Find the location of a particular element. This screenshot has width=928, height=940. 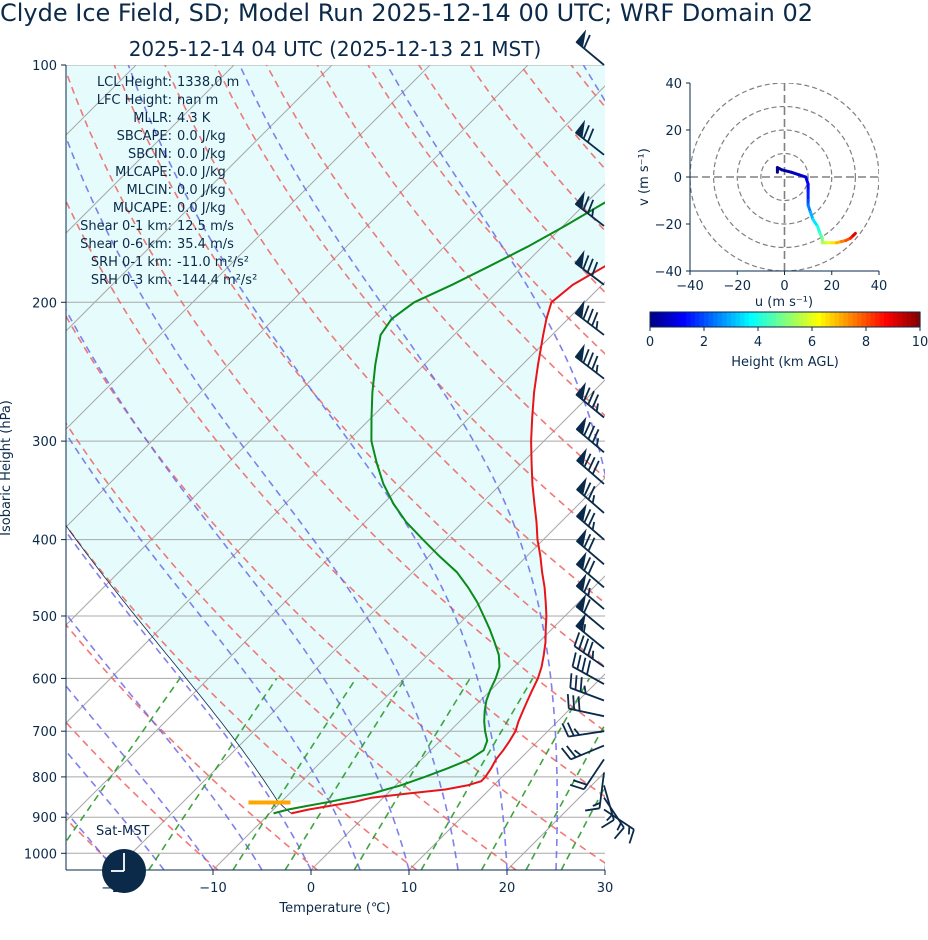

hodograph-x-tick-label: 0 is located at coordinates (784, 286).